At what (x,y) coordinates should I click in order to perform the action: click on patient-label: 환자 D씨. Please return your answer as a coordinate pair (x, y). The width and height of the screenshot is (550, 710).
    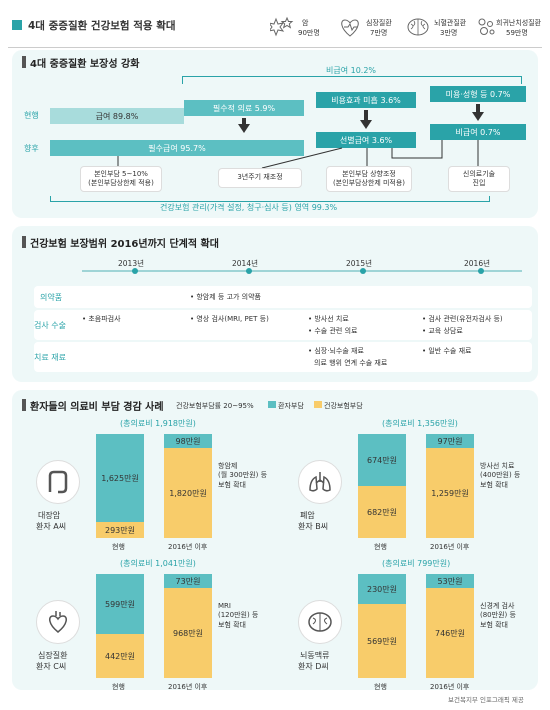
    Looking at the image, I should click on (313, 666).